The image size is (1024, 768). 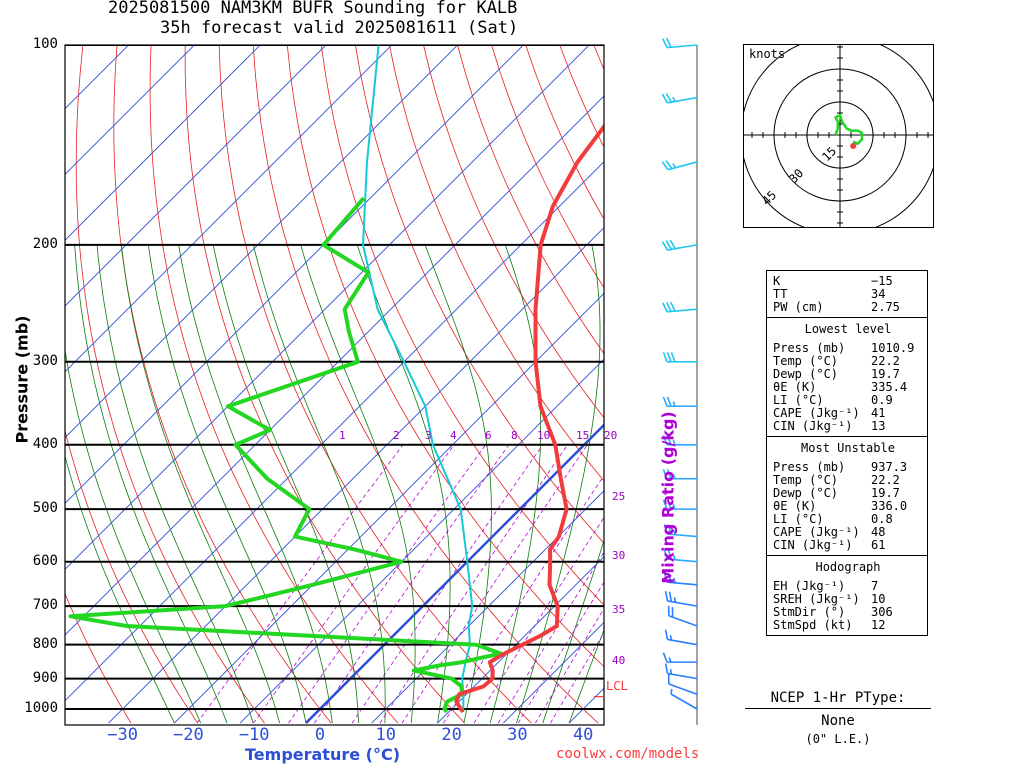 What do you see at coordinates (45, 360) in the screenshot?
I see `pressure-tick-label: 300` at bounding box center [45, 360].